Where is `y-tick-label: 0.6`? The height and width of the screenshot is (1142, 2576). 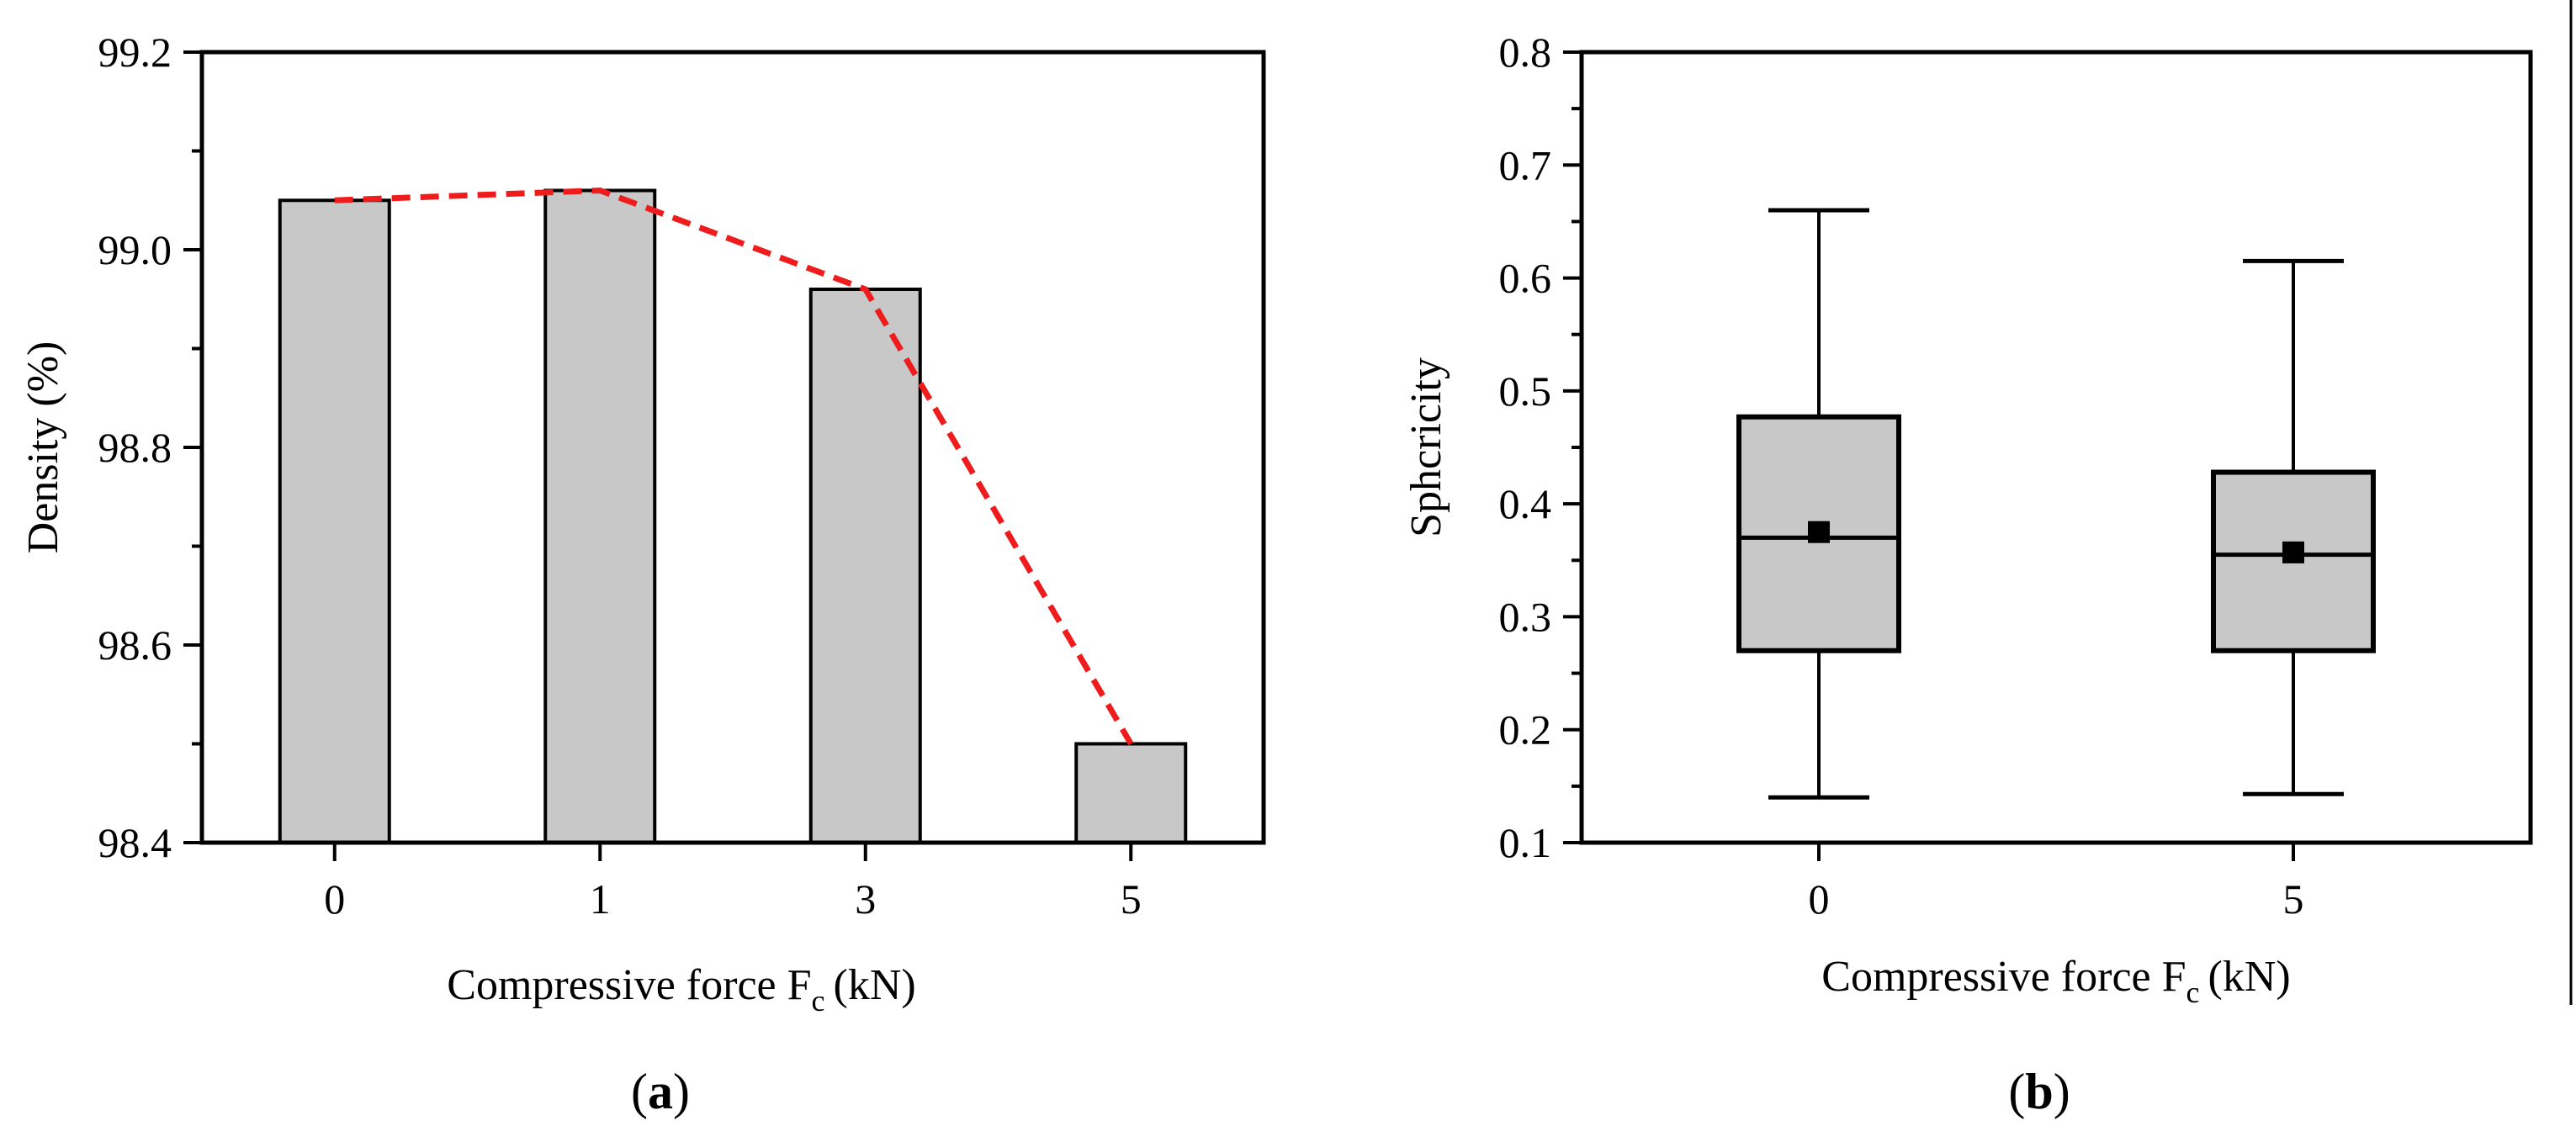
y-tick-label: 0.6 is located at coordinates (1525, 278).